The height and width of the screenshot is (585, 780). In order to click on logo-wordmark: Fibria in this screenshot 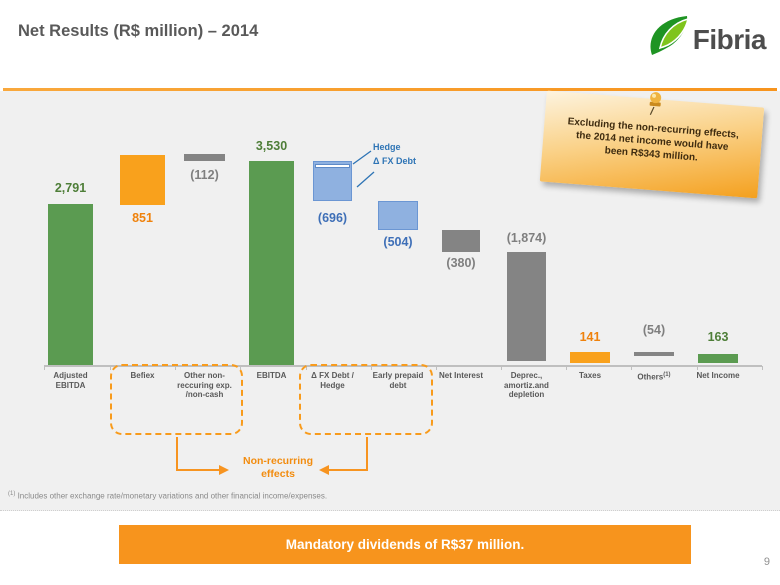, I will do `click(729, 39)`.